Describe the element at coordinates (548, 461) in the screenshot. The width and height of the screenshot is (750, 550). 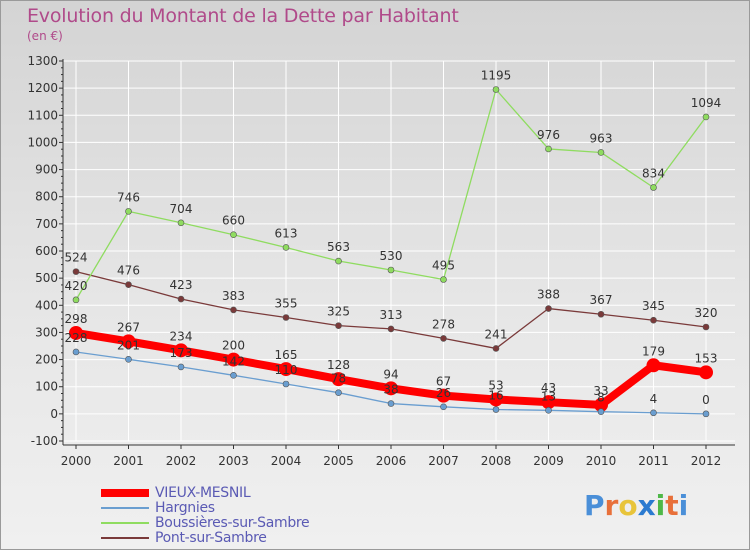
I see `x-tick-label: 2009` at that location.